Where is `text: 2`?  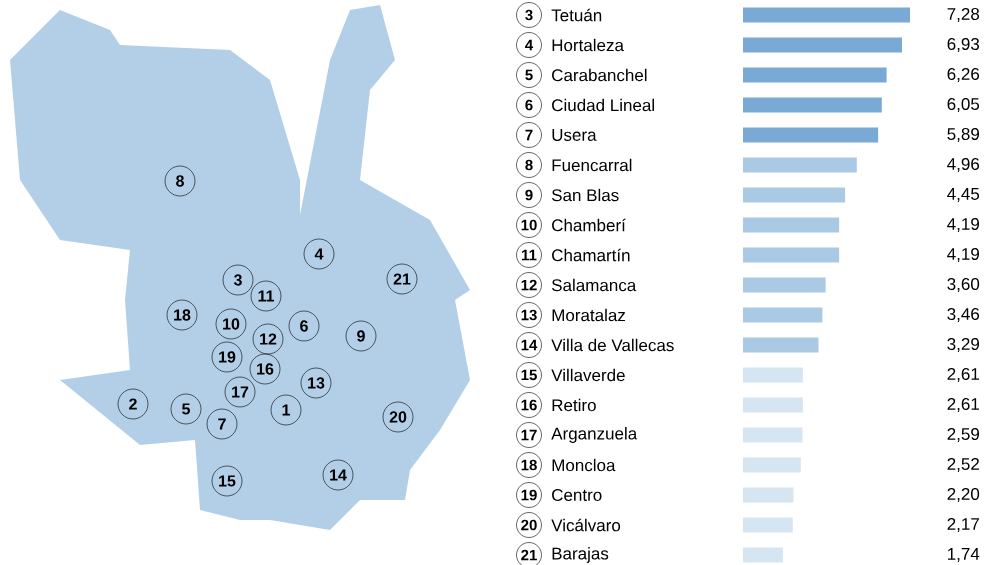 text: 2 is located at coordinates (133, 404).